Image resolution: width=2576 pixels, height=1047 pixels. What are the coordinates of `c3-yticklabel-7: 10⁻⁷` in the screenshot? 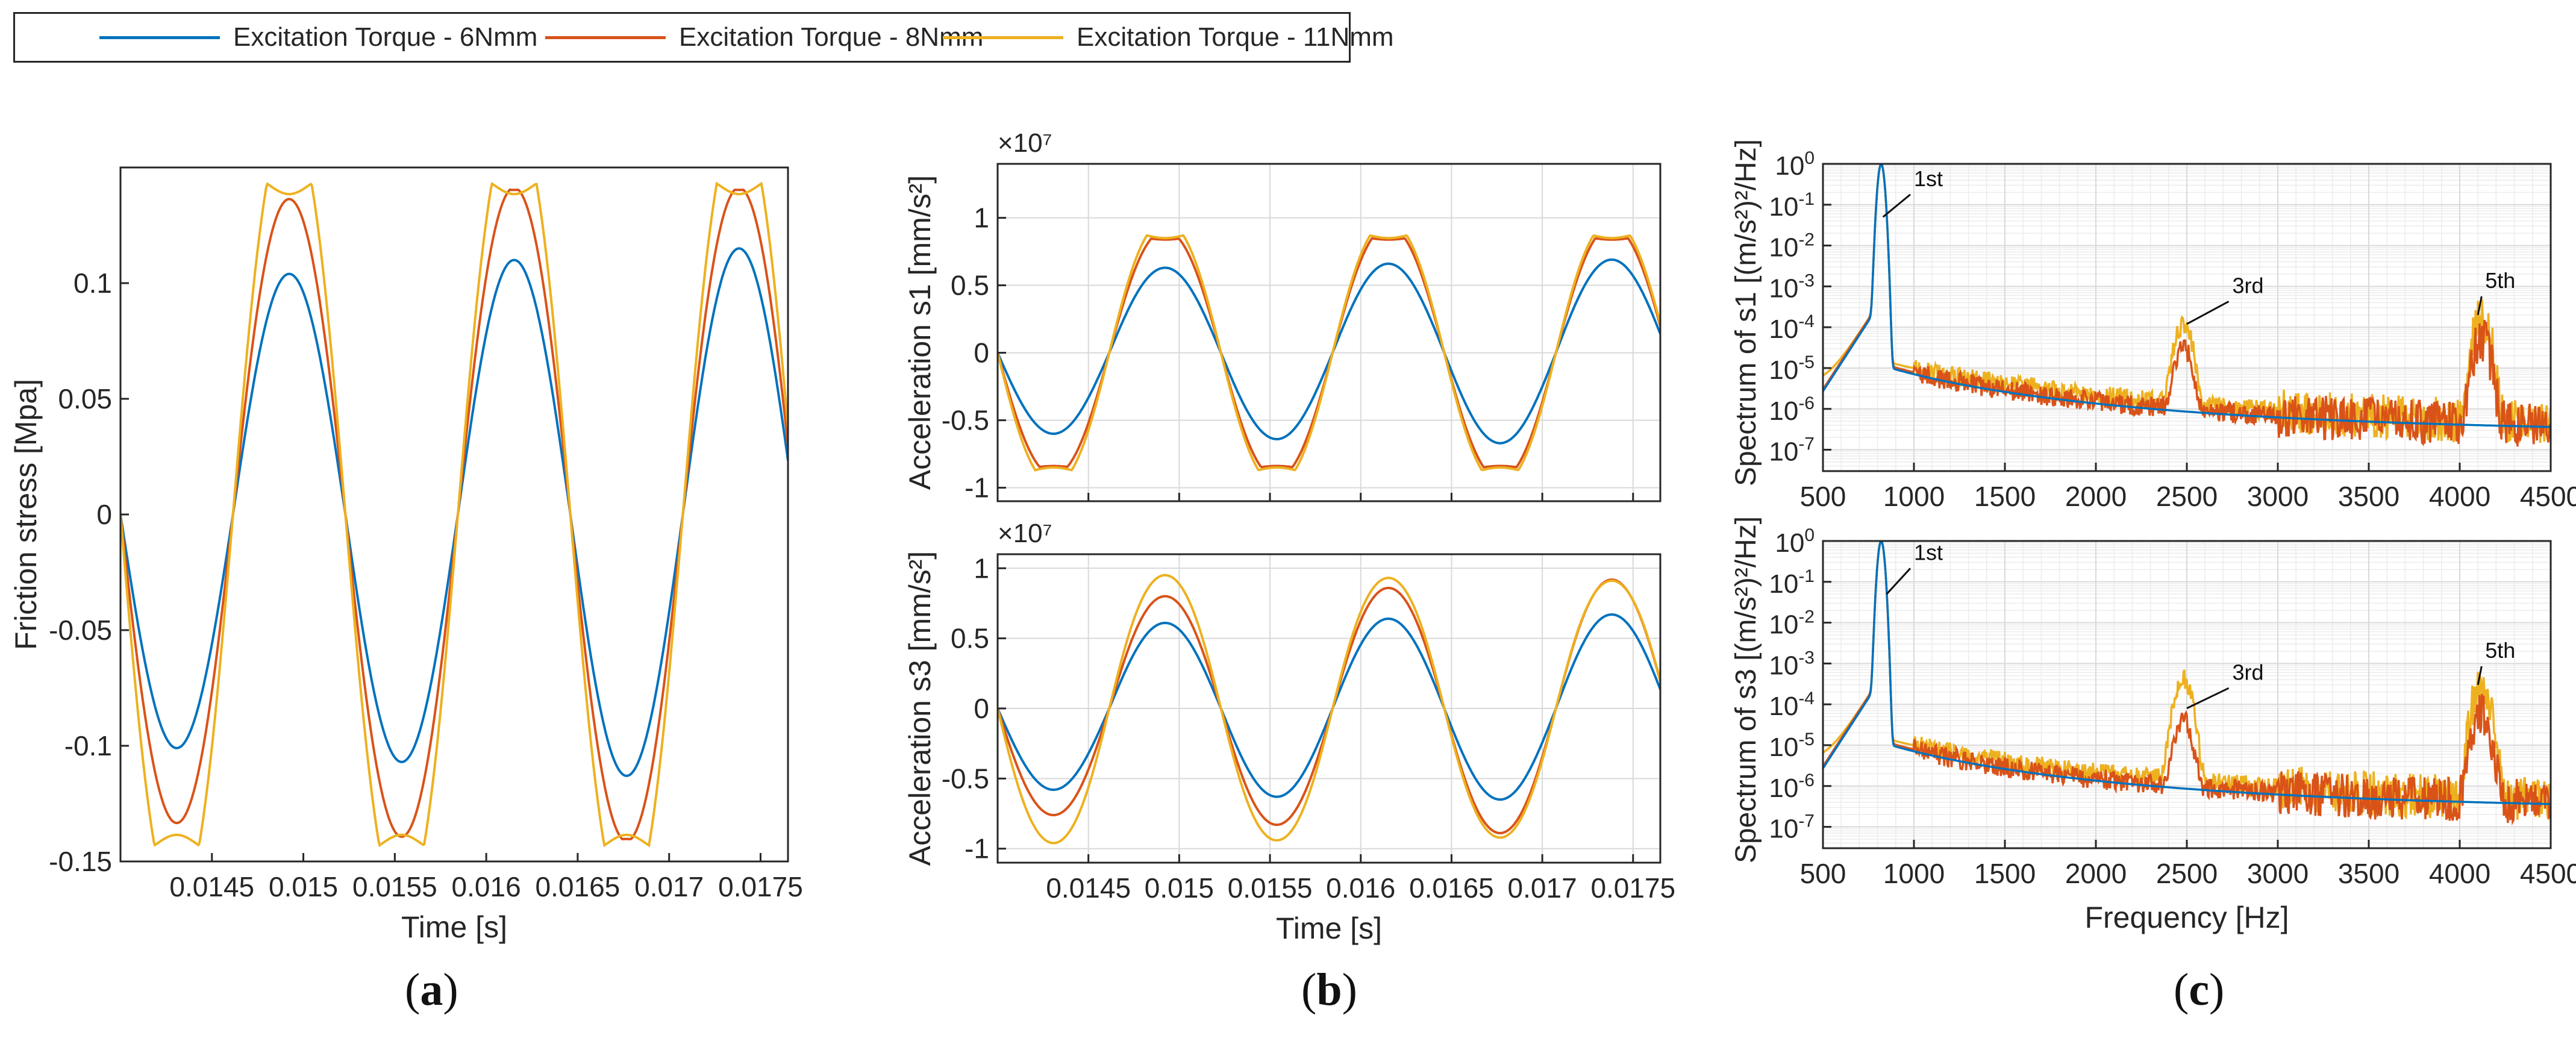 It's located at (1792, 828).